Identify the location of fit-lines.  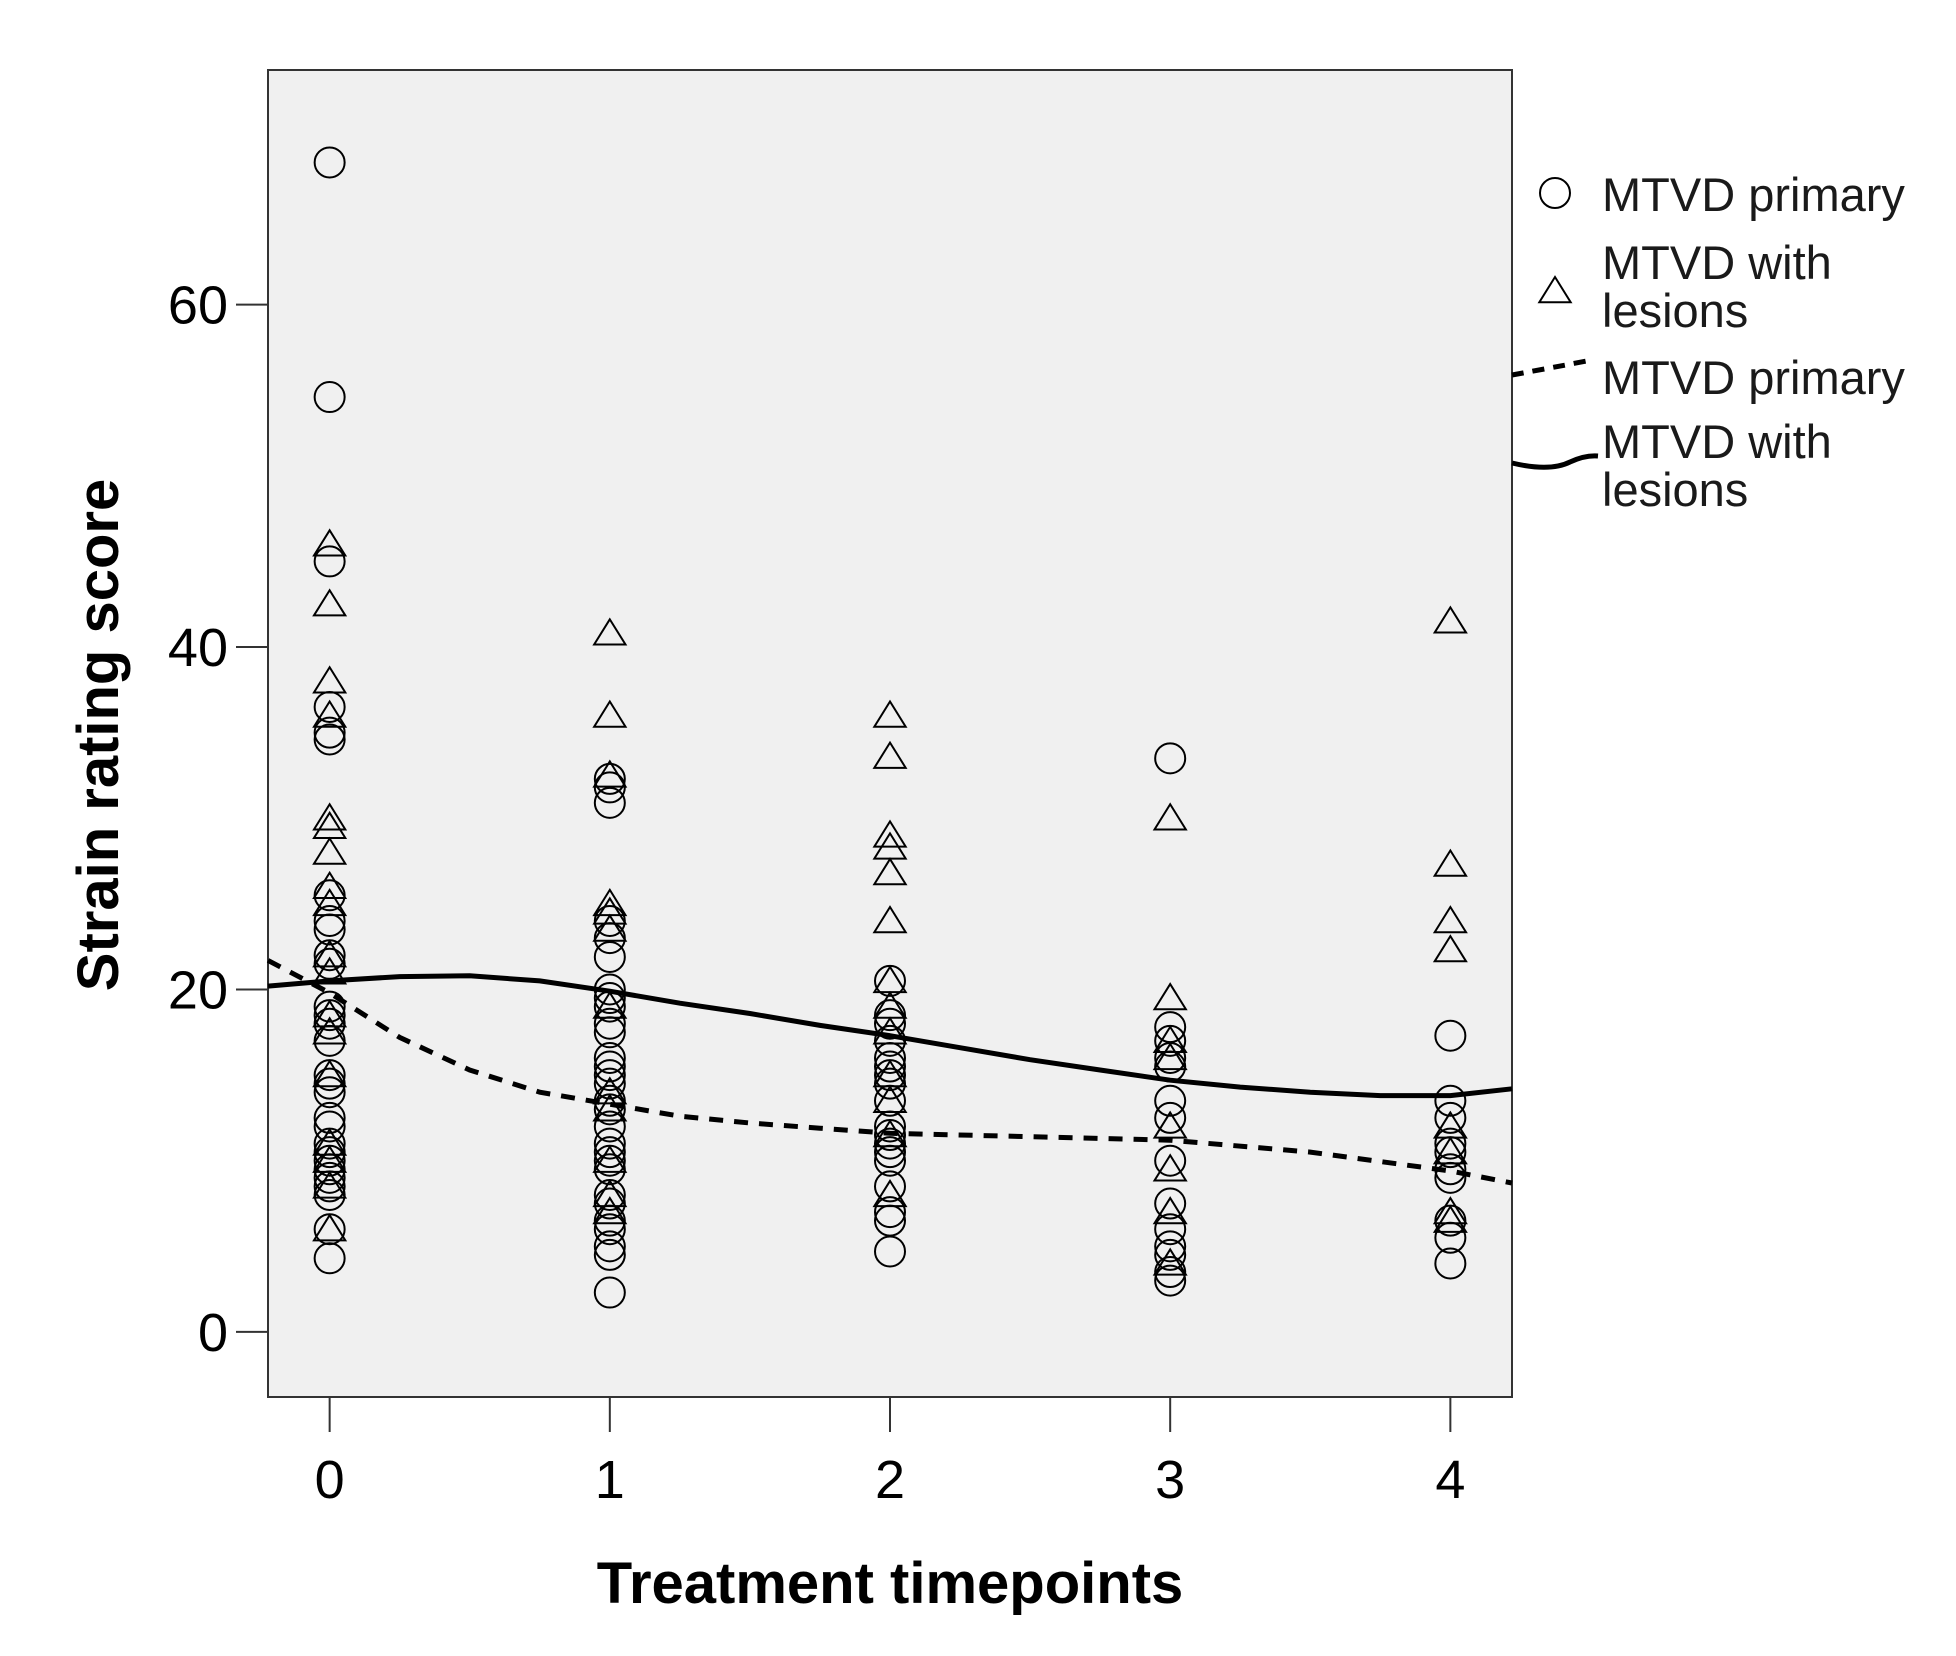
(889, 1072).